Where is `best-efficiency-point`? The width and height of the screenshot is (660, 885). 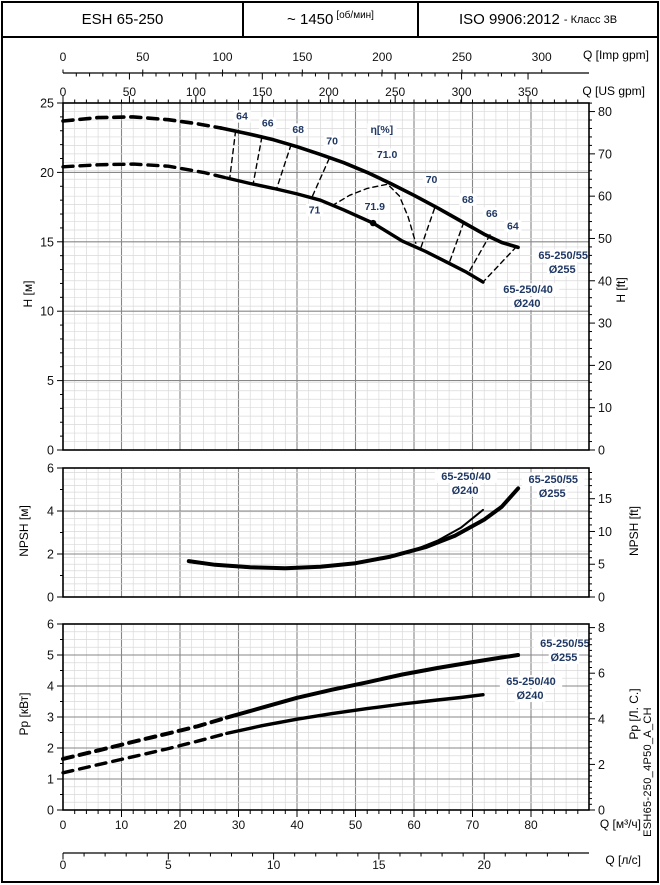 best-efficiency-point is located at coordinates (373, 223).